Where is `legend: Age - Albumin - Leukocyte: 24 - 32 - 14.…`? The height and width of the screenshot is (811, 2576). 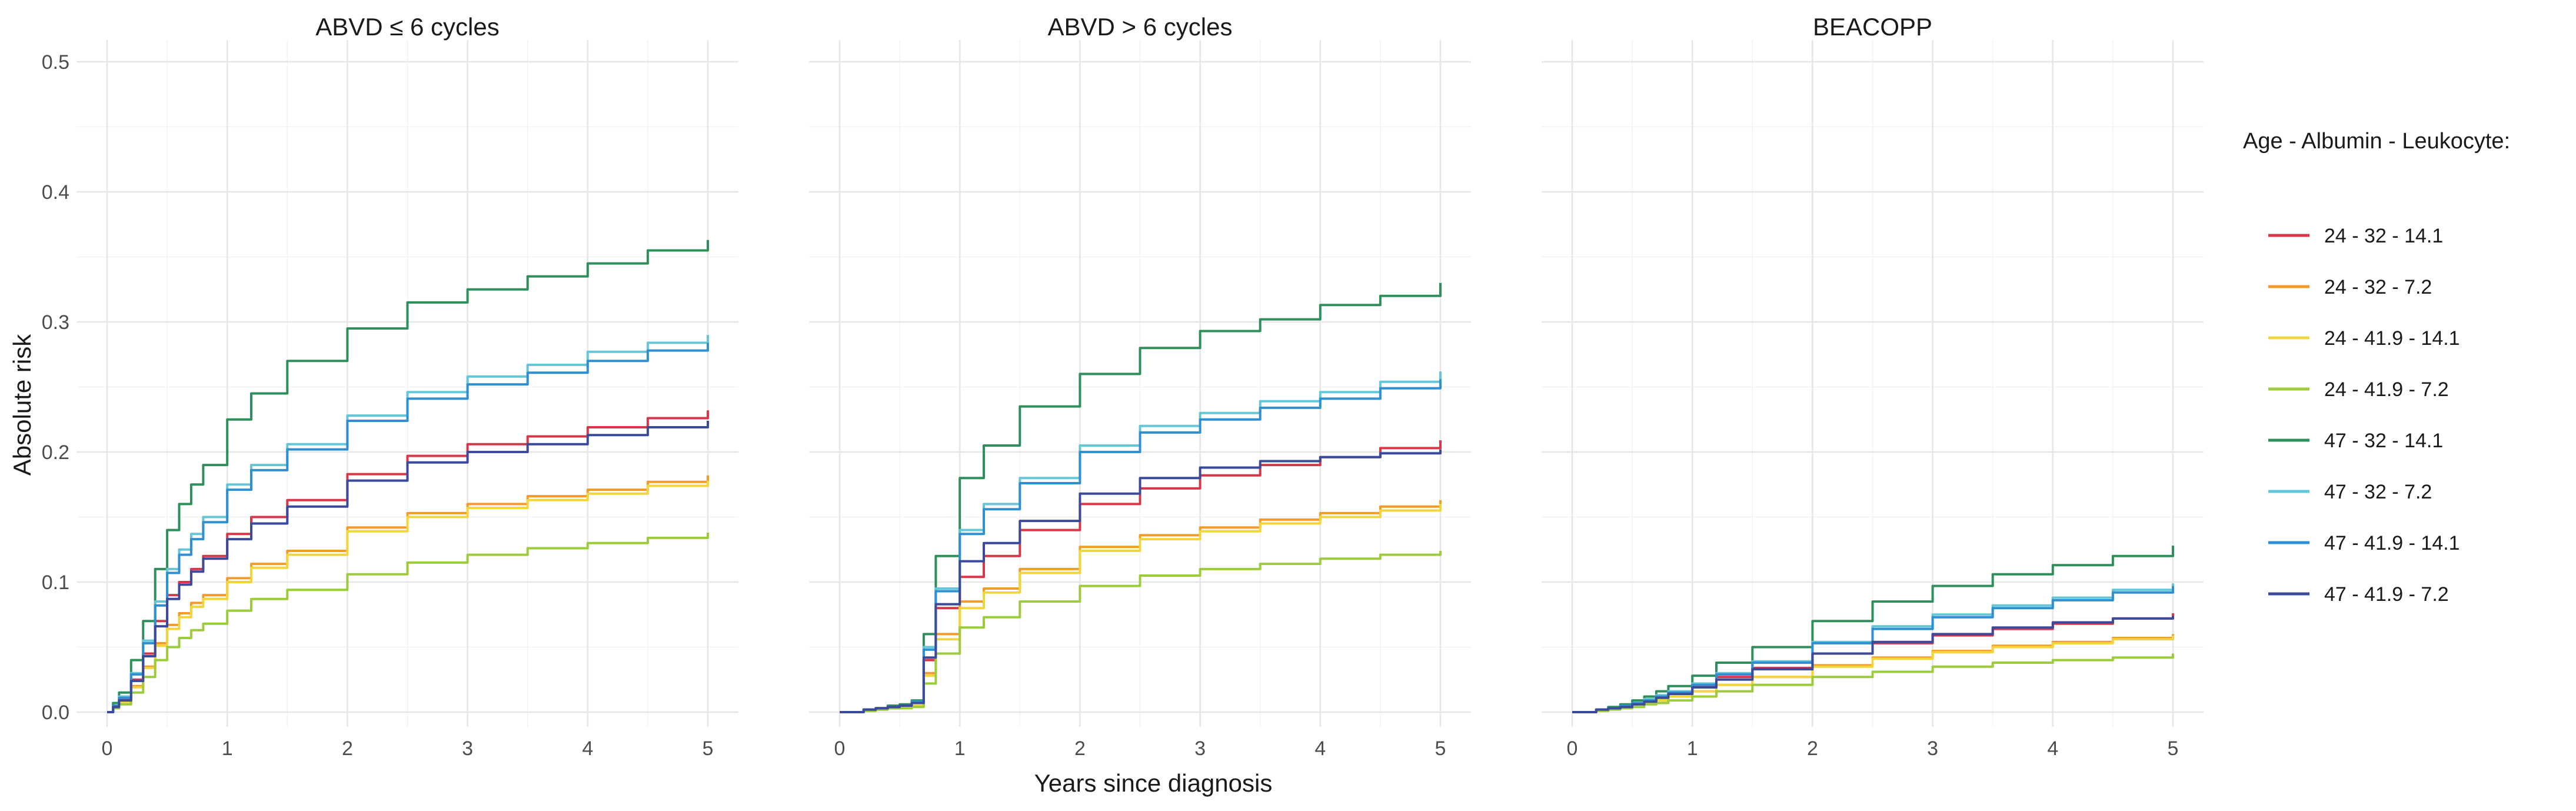 legend: Age - Albumin - Leukocyte: 24 - 32 - 14.… is located at coordinates (2376, 367).